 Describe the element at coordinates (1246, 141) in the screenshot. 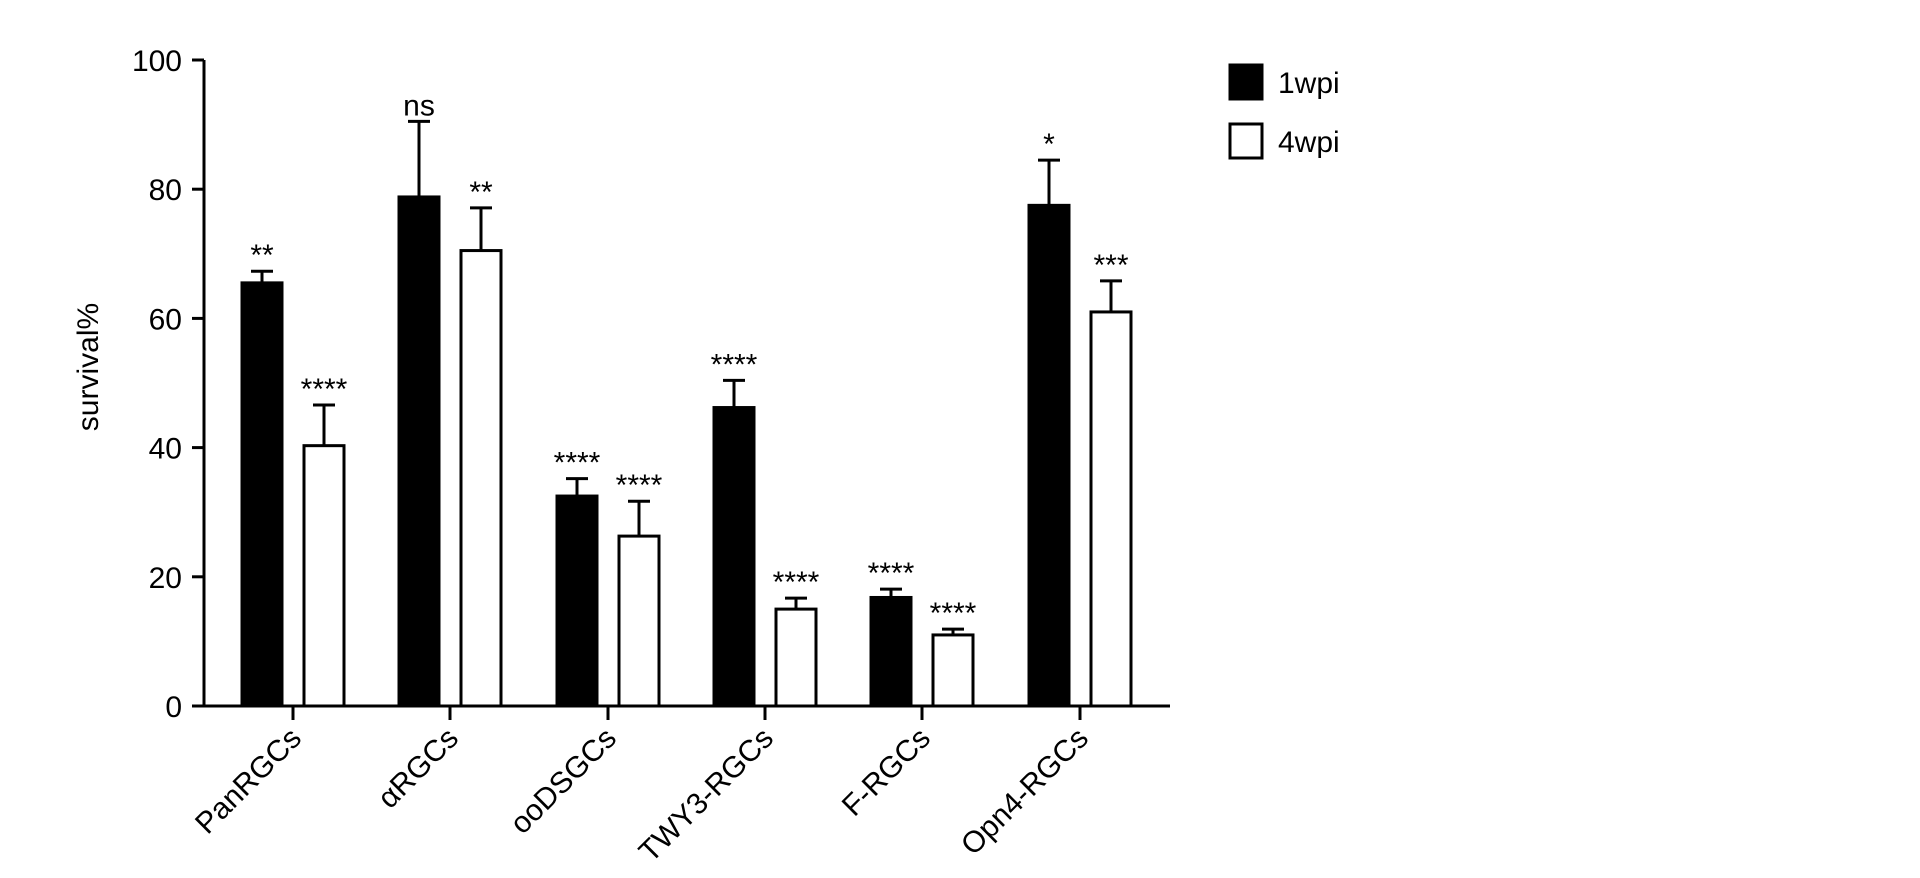

I see `legend-swatch-4wpi` at that location.